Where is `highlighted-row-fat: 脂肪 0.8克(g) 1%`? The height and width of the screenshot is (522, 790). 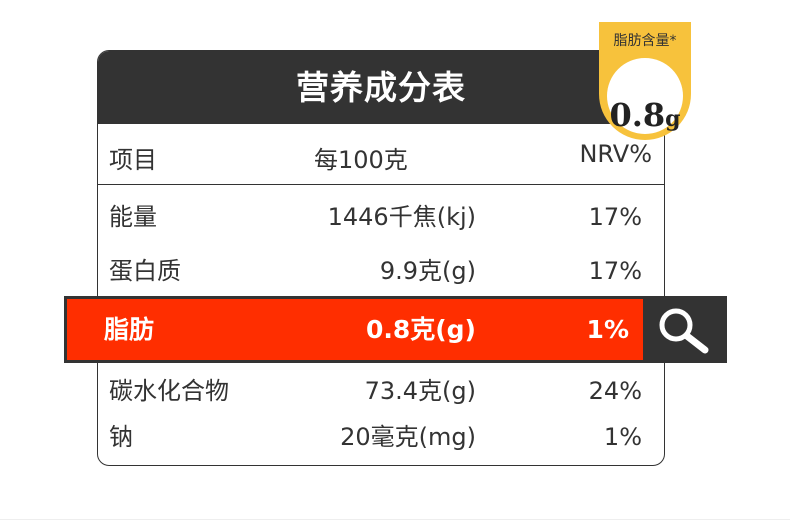
highlighted-row-fat: 脂肪 0.8克(g) 1% is located at coordinates (395, 329).